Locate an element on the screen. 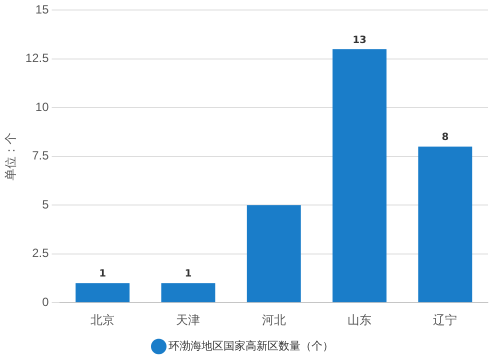  x-tick-label: 辽宁 is located at coordinates (445, 320).